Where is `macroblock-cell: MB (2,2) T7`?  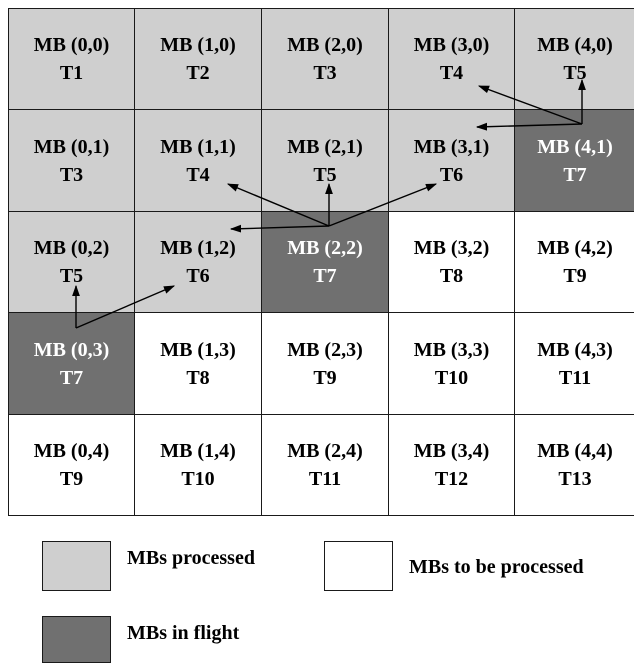 macroblock-cell: MB (2,2) T7 is located at coordinates (325, 262).